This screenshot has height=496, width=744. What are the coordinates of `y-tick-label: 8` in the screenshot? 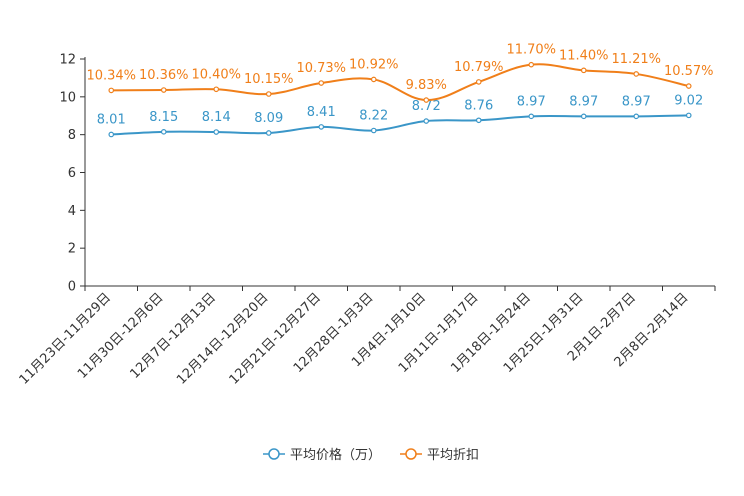 It's located at (72, 135).